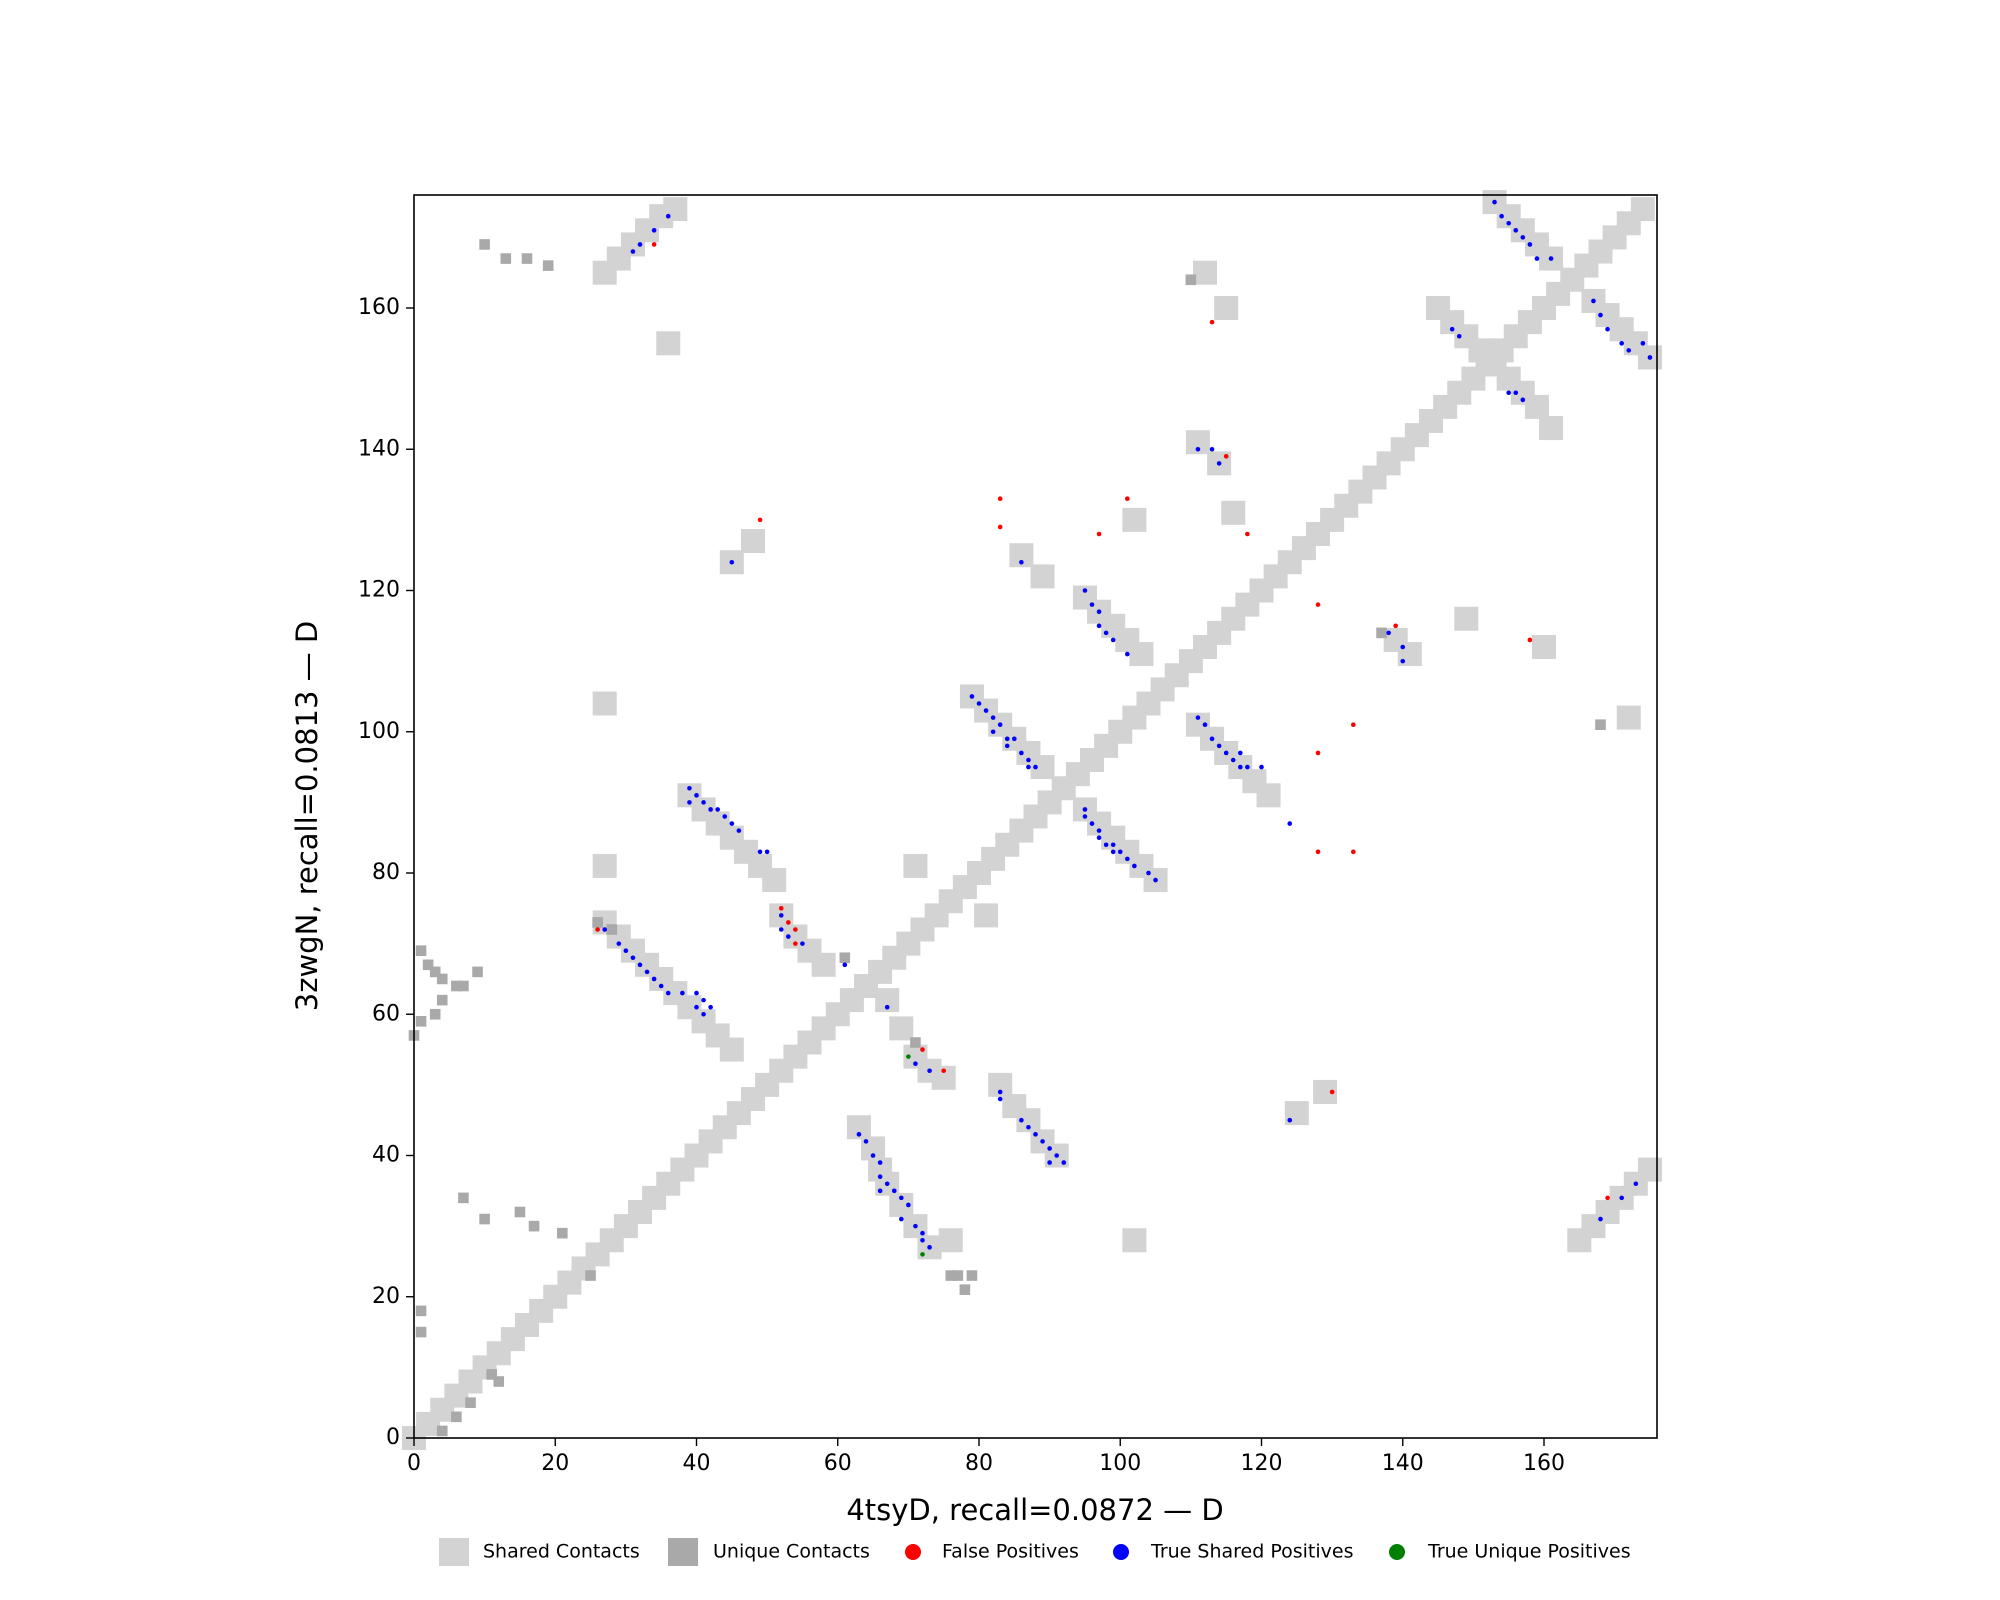 This screenshot has width=2000, height=1600. What do you see at coordinates (393, 1437) in the screenshot?
I see `y-tick-label: 0` at bounding box center [393, 1437].